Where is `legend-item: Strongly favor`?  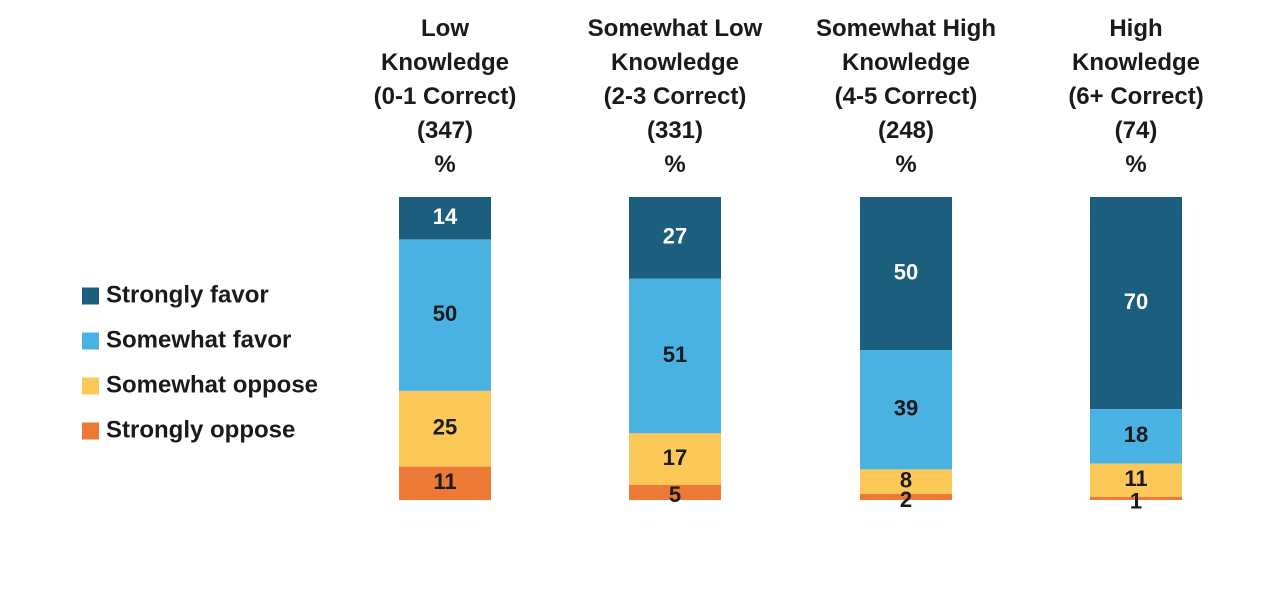 legend-item: Strongly favor is located at coordinates (175, 294).